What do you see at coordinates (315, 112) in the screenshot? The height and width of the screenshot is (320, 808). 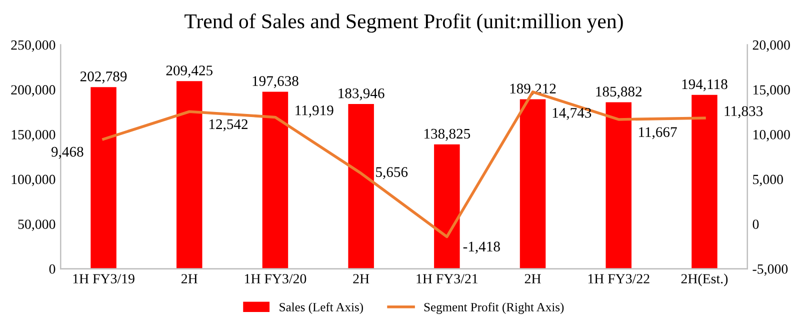 I see `data-label: 11,919` at bounding box center [315, 112].